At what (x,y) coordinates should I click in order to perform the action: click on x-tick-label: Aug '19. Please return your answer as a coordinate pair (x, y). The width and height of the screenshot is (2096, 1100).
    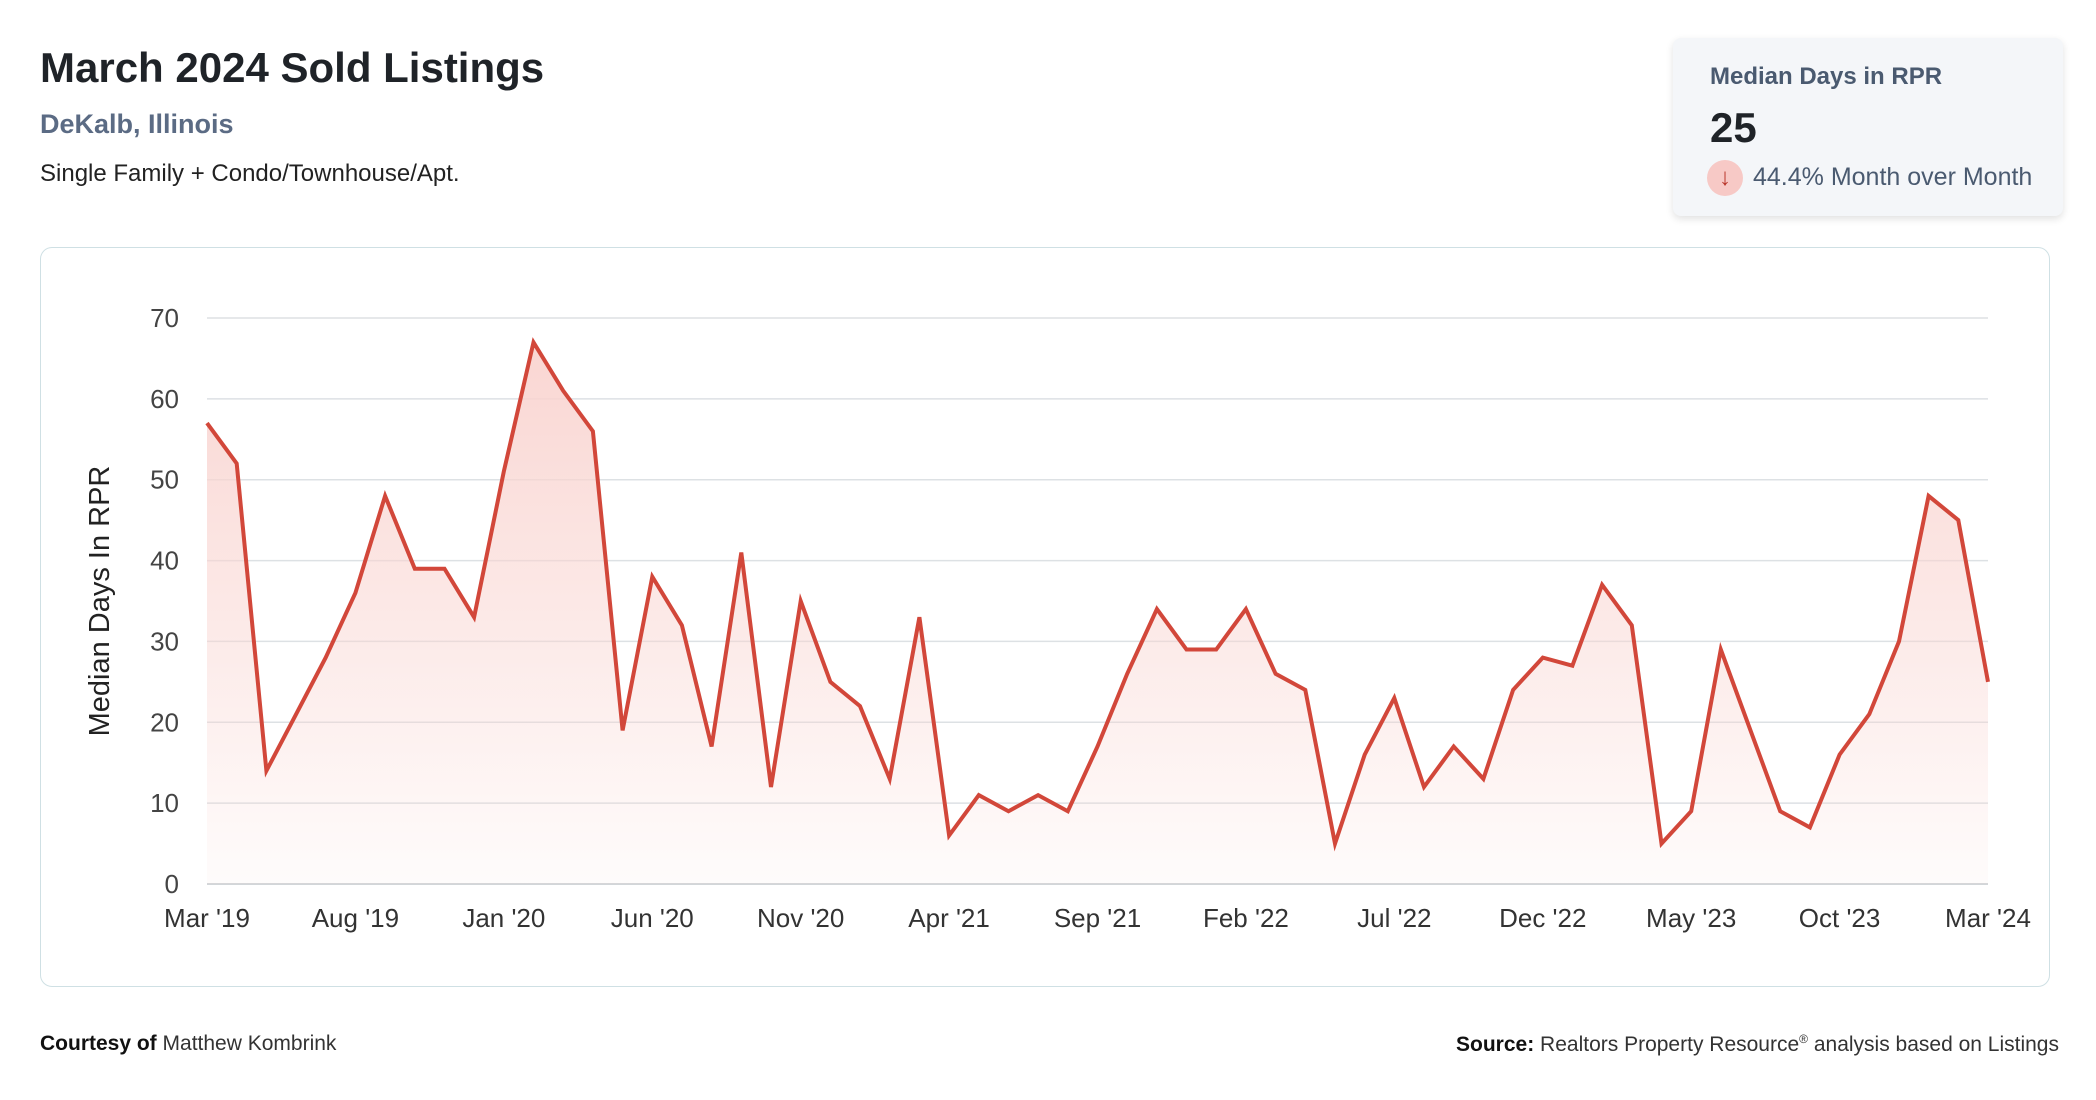
    Looking at the image, I should click on (355, 918).